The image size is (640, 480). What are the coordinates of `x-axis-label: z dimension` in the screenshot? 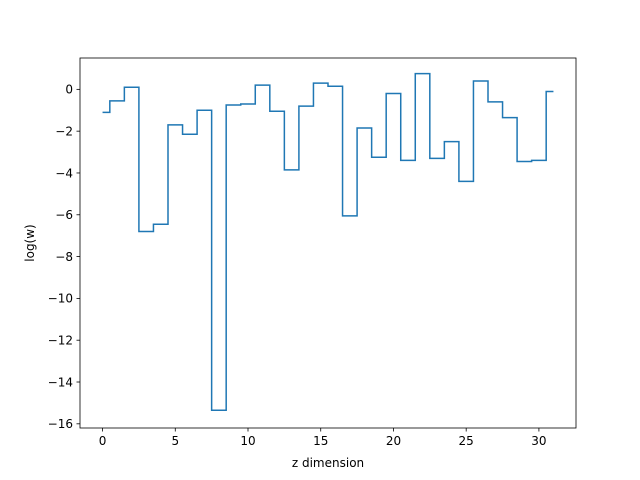 It's located at (328, 463).